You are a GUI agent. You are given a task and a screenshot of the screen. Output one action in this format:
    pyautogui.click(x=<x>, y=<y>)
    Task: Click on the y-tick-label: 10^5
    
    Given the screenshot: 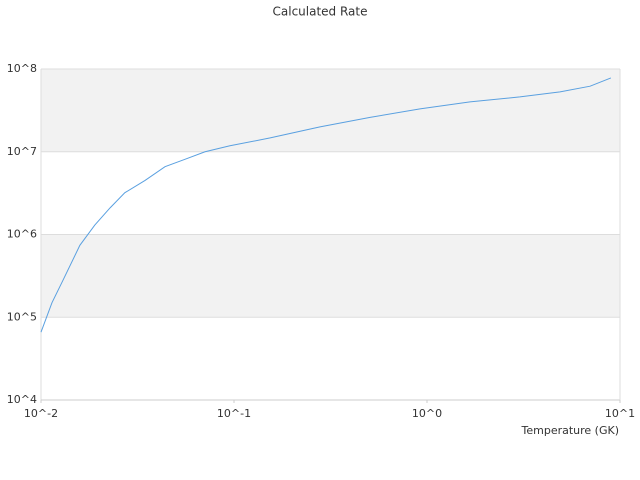 What is the action you would take?
    pyautogui.click(x=22, y=316)
    